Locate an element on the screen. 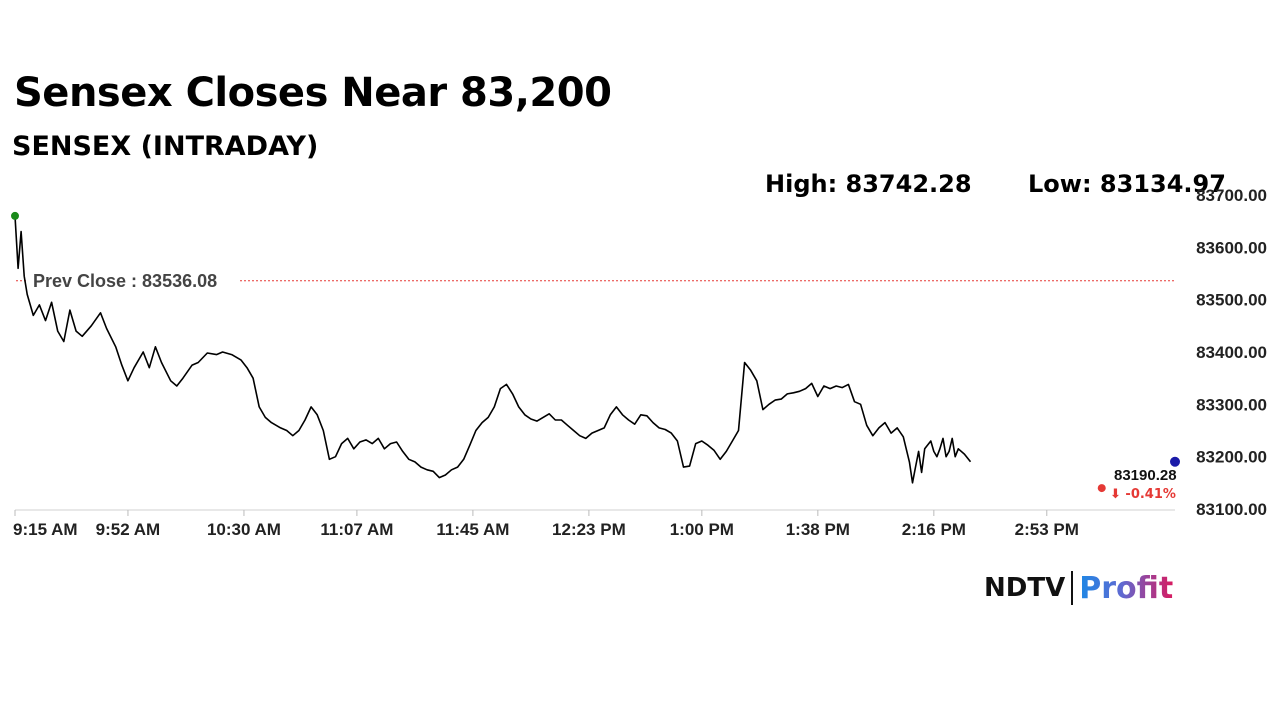 The image size is (1280, 720). last-point-marker is located at coordinates (1175, 461).